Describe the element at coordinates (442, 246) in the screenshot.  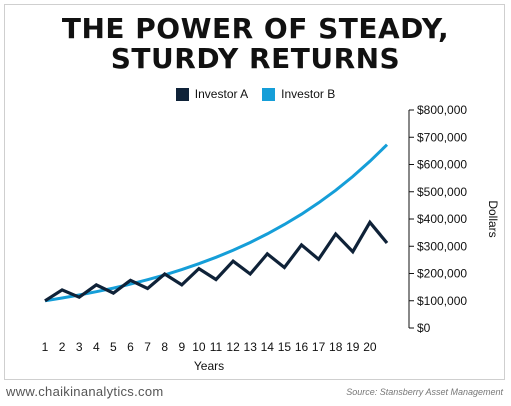
I see `y-tick-label: $300,000` at that location.